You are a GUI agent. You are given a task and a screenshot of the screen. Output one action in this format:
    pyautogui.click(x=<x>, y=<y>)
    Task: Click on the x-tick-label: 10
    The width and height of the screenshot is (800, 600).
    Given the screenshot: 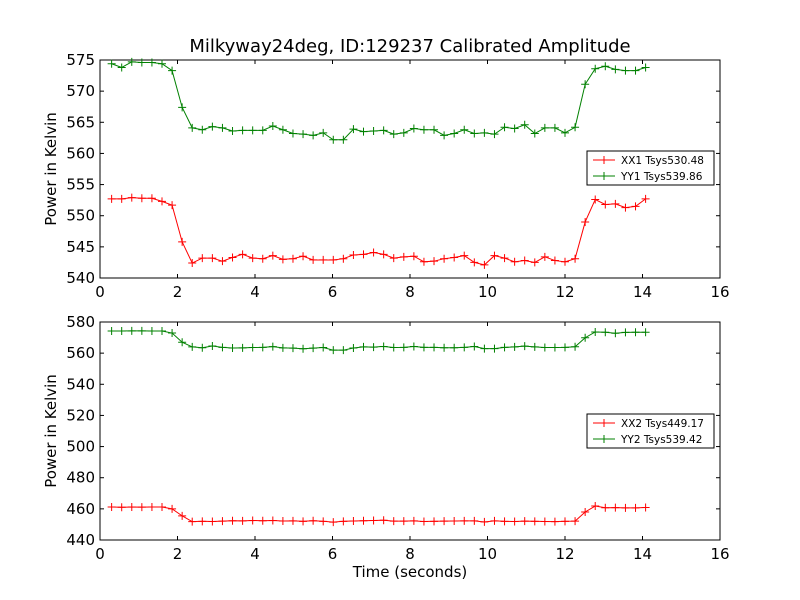 What is the action you would take?
    pyautogui.click(x=487, y=292)
    